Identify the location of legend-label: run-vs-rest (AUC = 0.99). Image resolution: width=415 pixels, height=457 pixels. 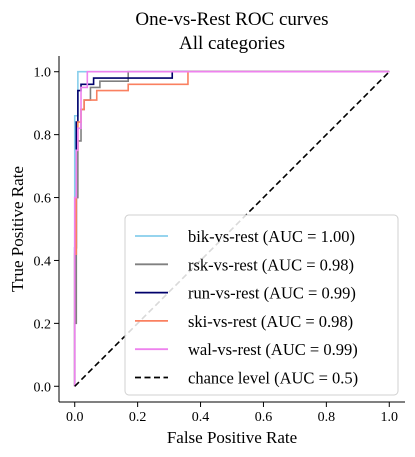
(272, 293).